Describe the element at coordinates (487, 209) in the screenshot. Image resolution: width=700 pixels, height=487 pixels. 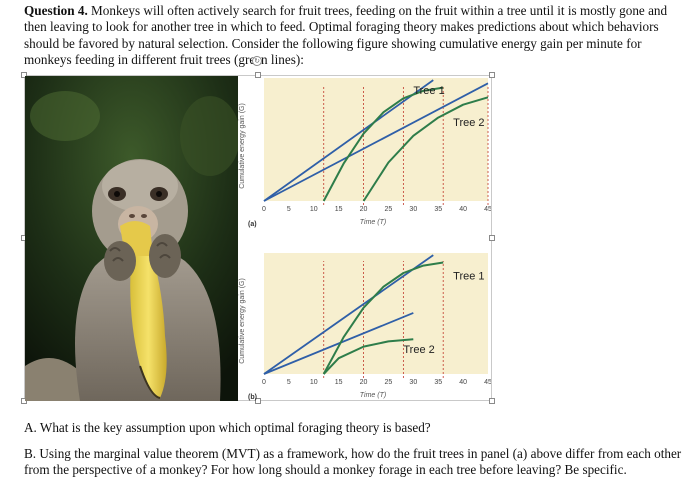
I see `panel-a-x-tick-45: 45` at that location.